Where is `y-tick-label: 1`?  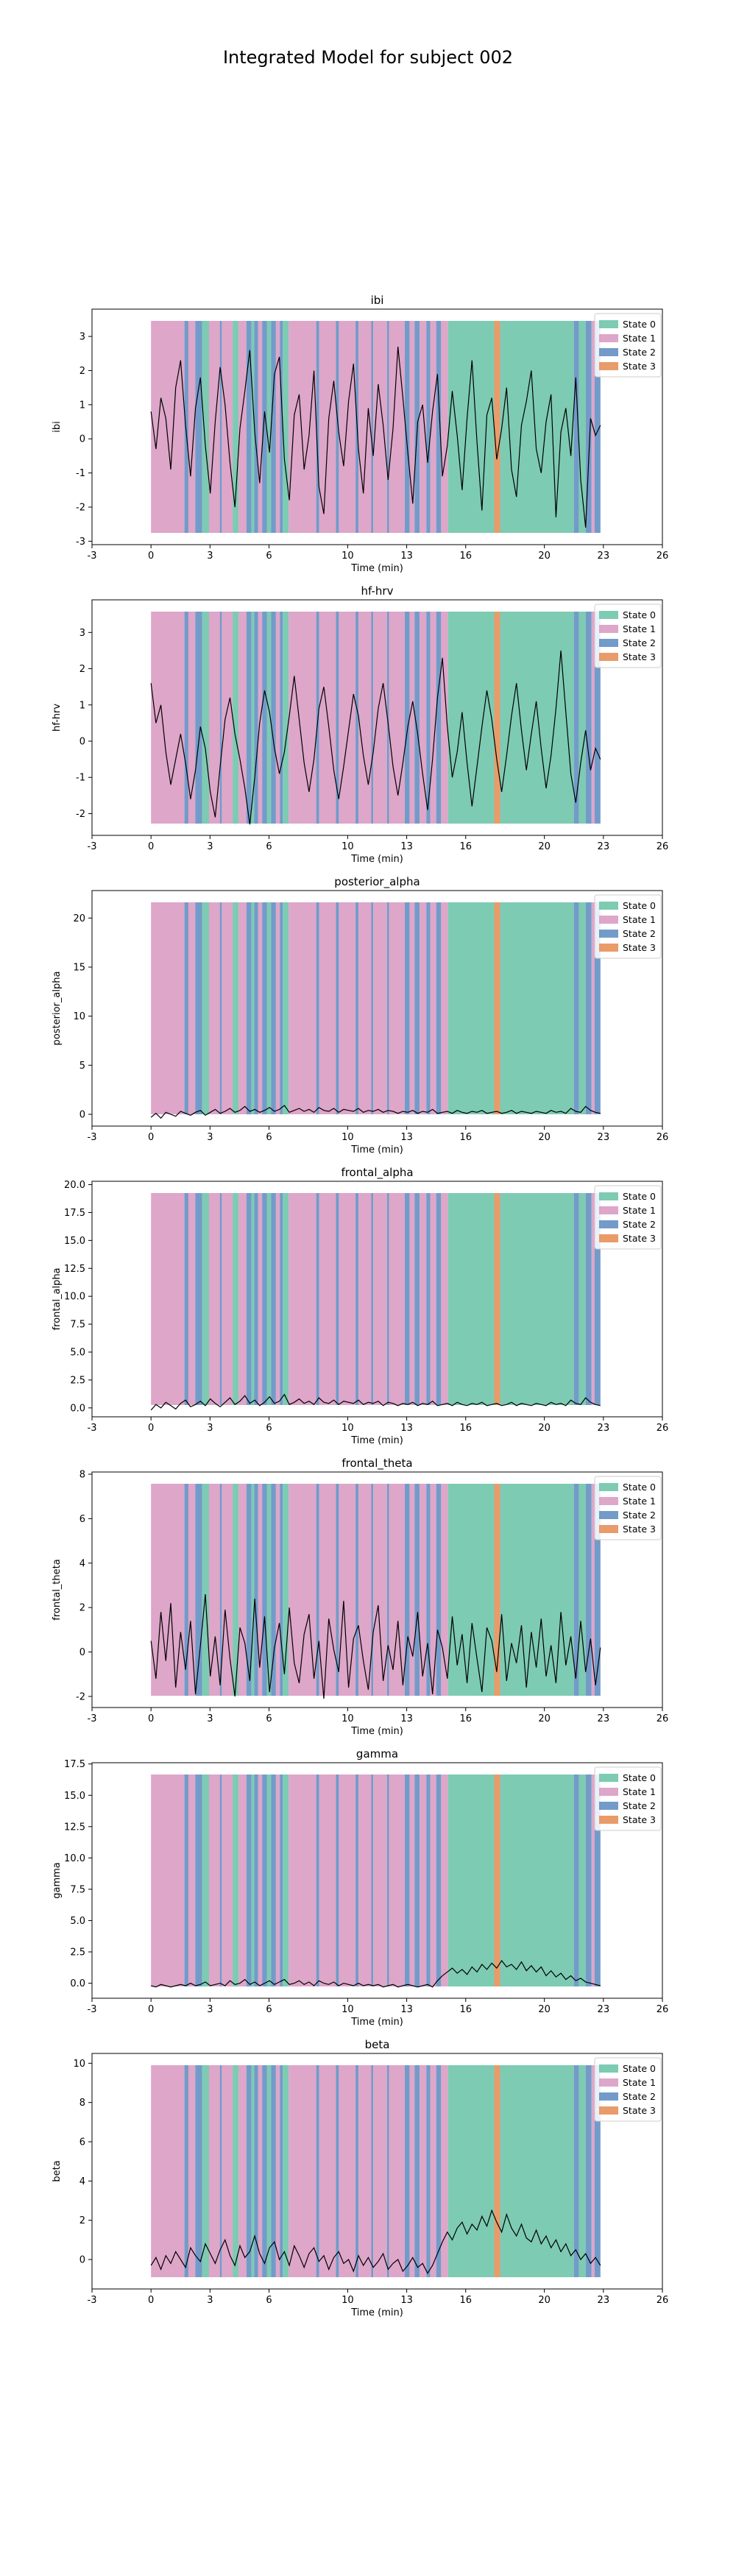
y-tick-label: 1 is located at coordinates (82, 405).